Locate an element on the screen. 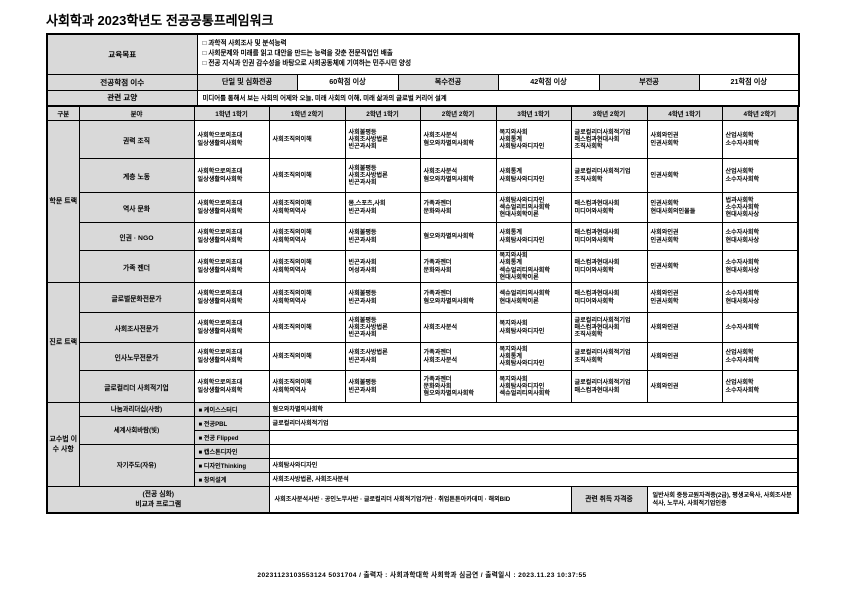 The height and width of the screenshot is (595, 841). course-cell: 가족과젠더 사회조사분석 is located at coordinates (458, 357).